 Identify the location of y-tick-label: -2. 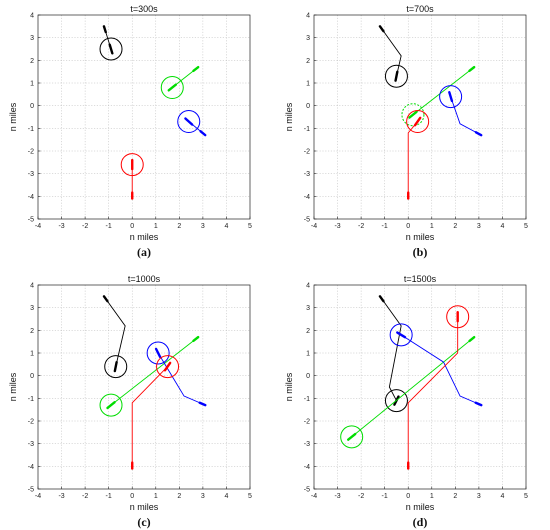
(307, 422).